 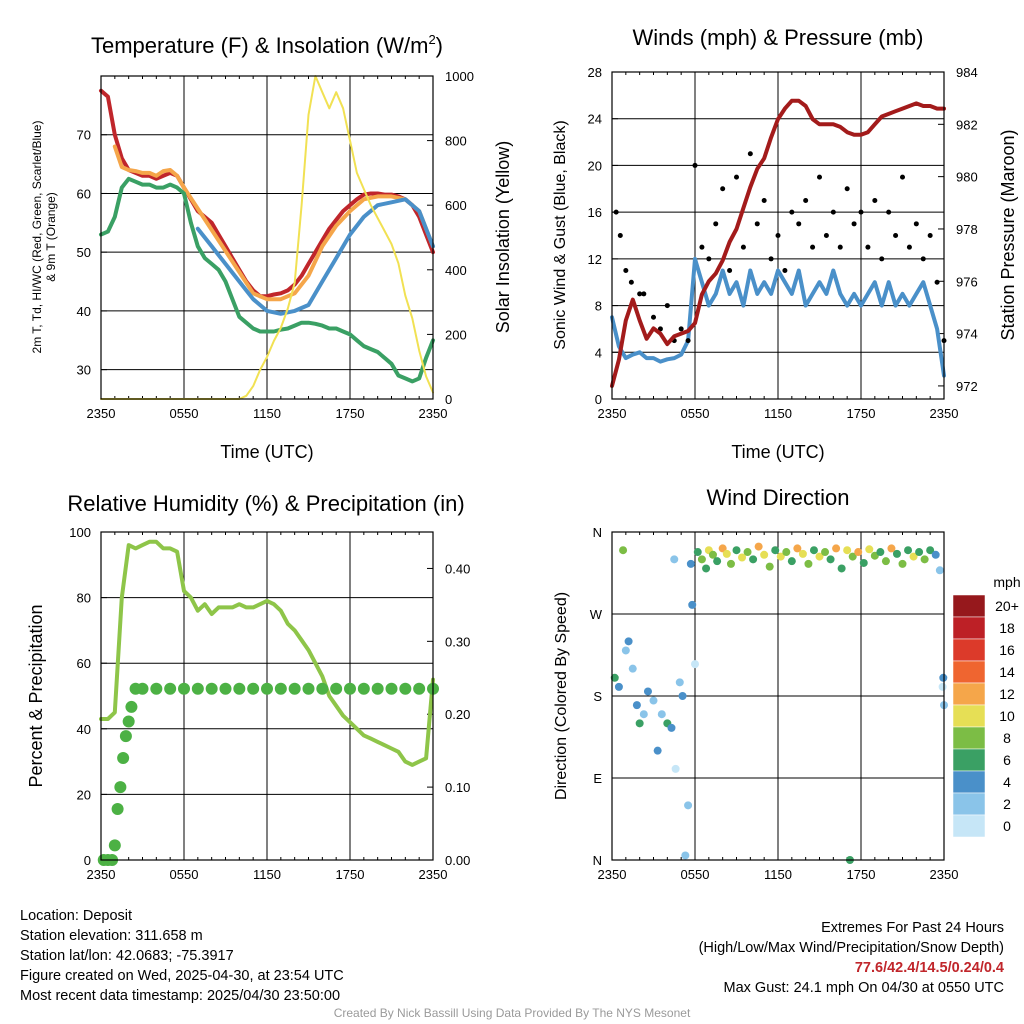 I want to click on legend-label: 8, so click(x=1007, y=738).